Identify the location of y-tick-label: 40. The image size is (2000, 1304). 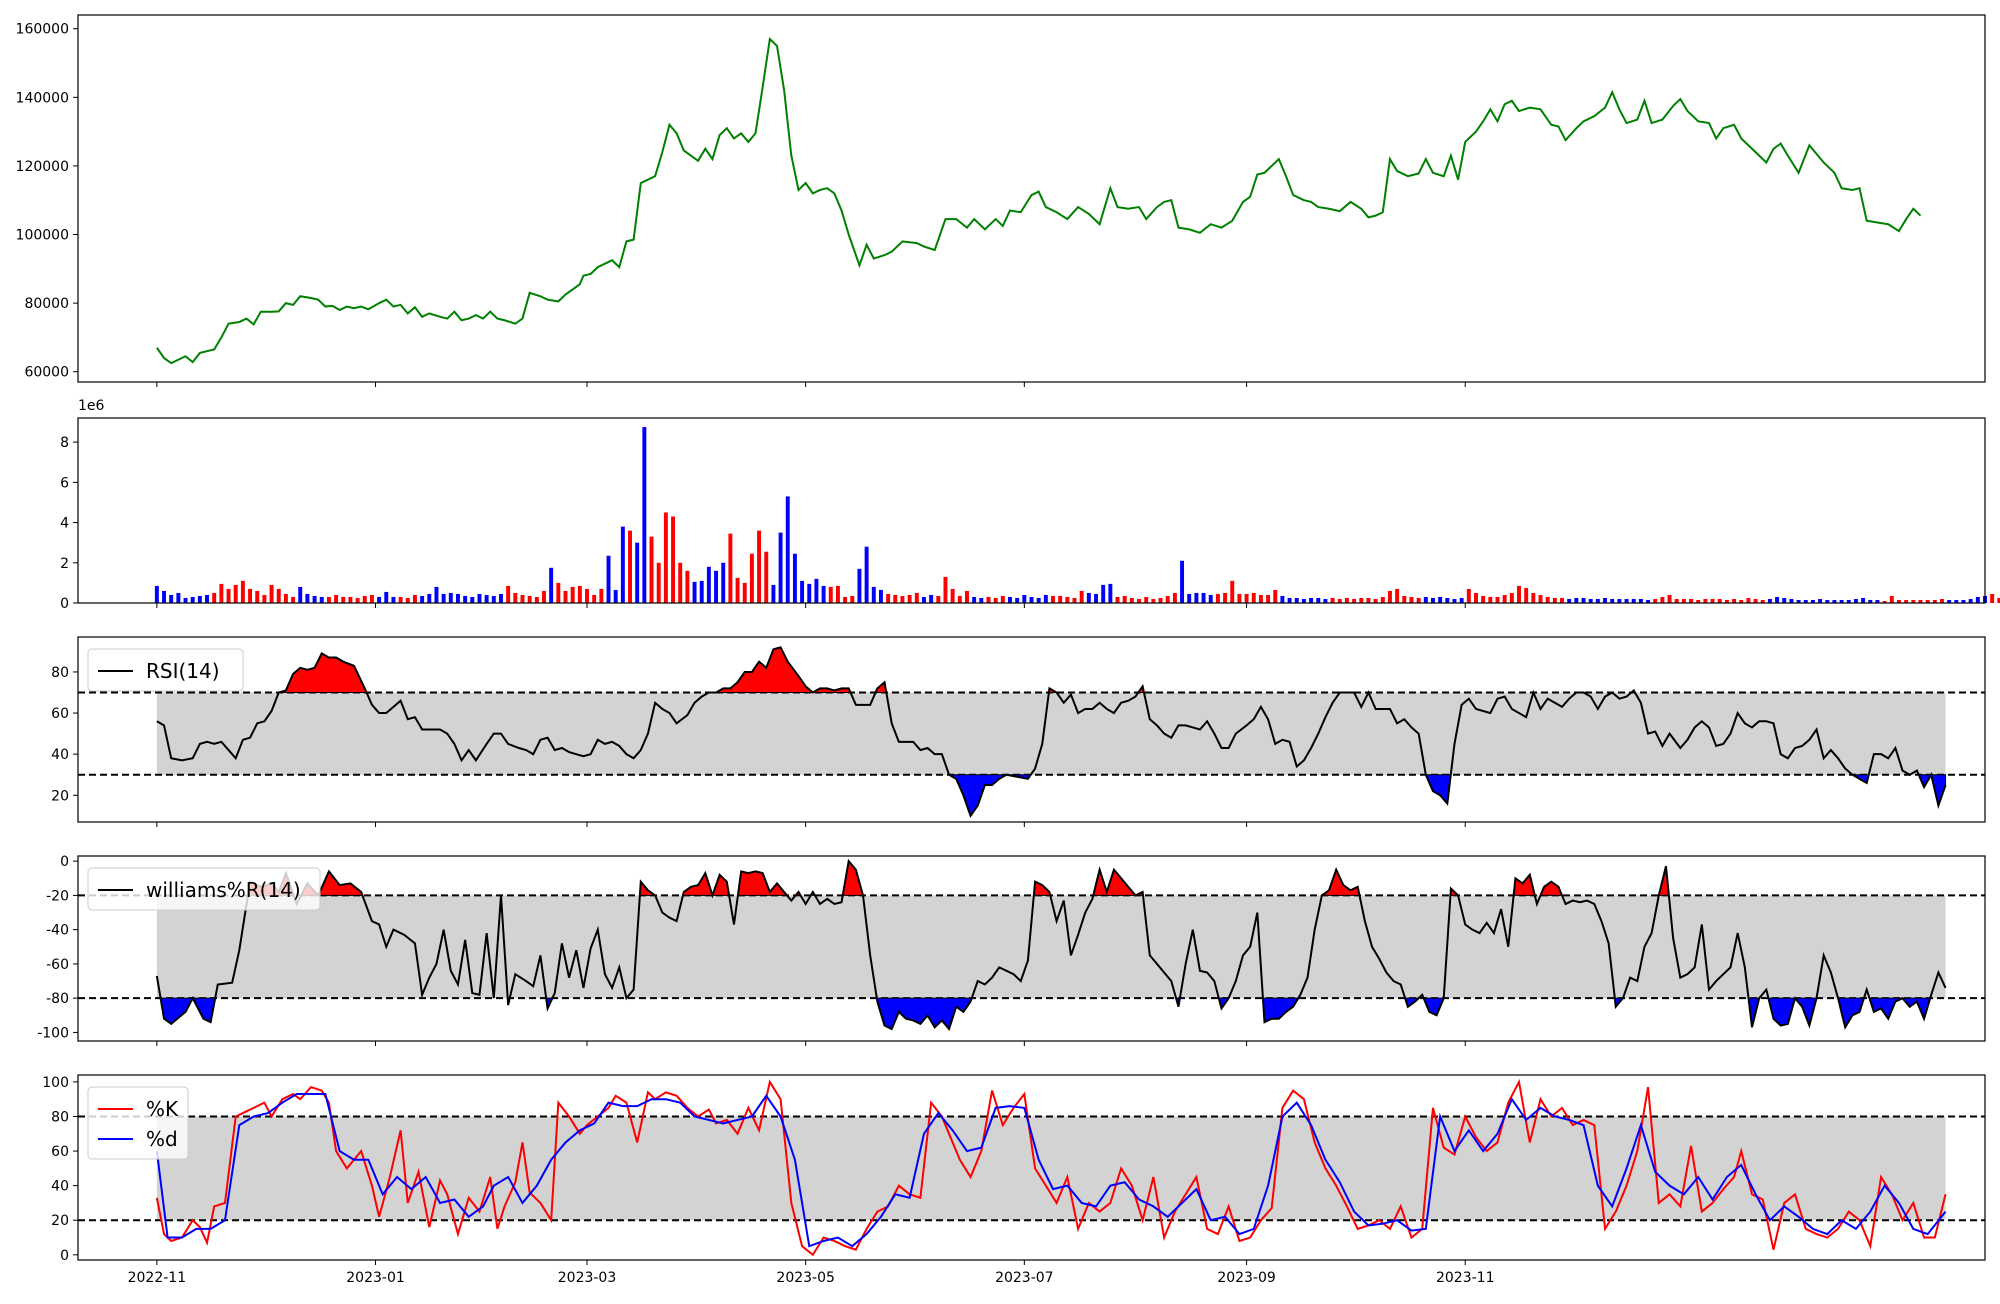
(60, 755).